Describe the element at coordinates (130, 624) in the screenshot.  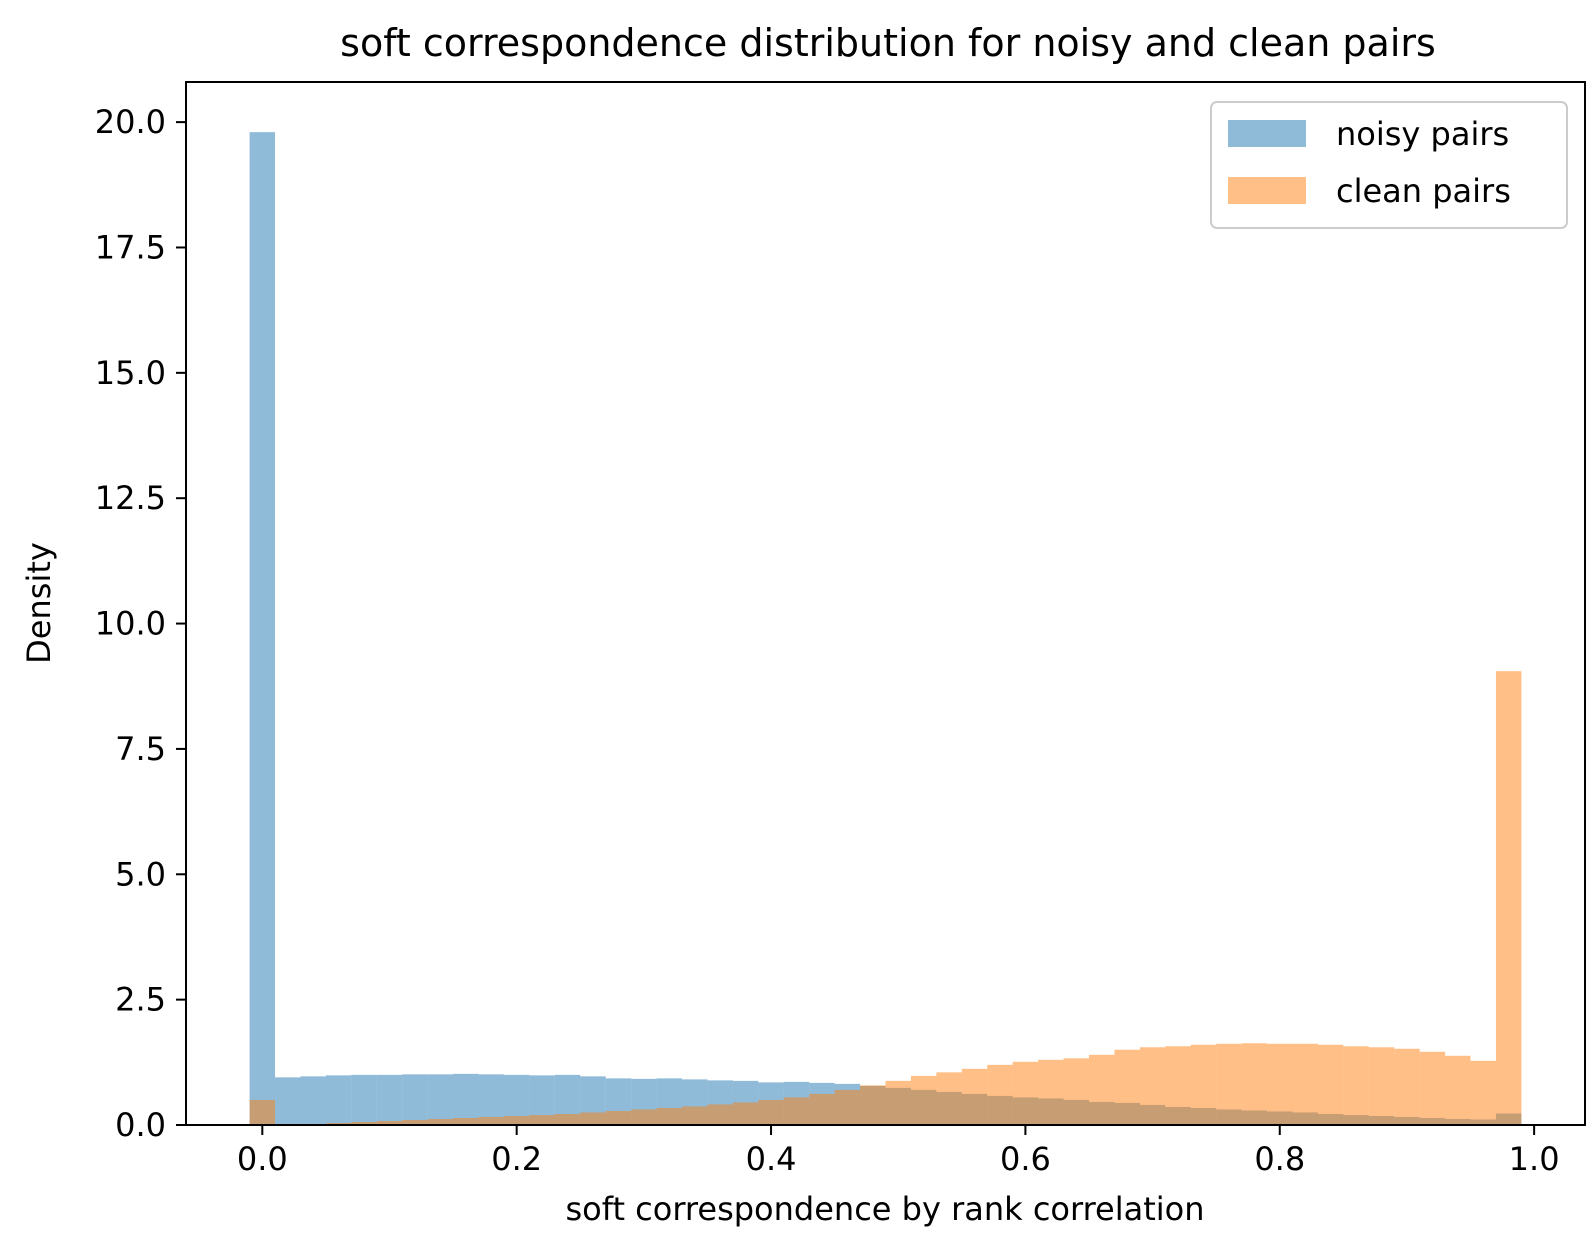
I see `y-tick-label: 10.0` at that location.